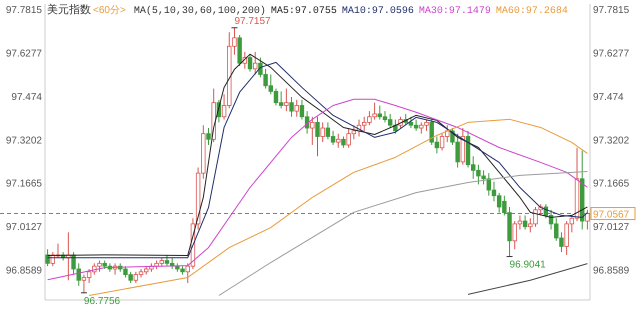 The image size is (640, 320). I want to click on y-tick-label: 97.7815, so click(24, 10).